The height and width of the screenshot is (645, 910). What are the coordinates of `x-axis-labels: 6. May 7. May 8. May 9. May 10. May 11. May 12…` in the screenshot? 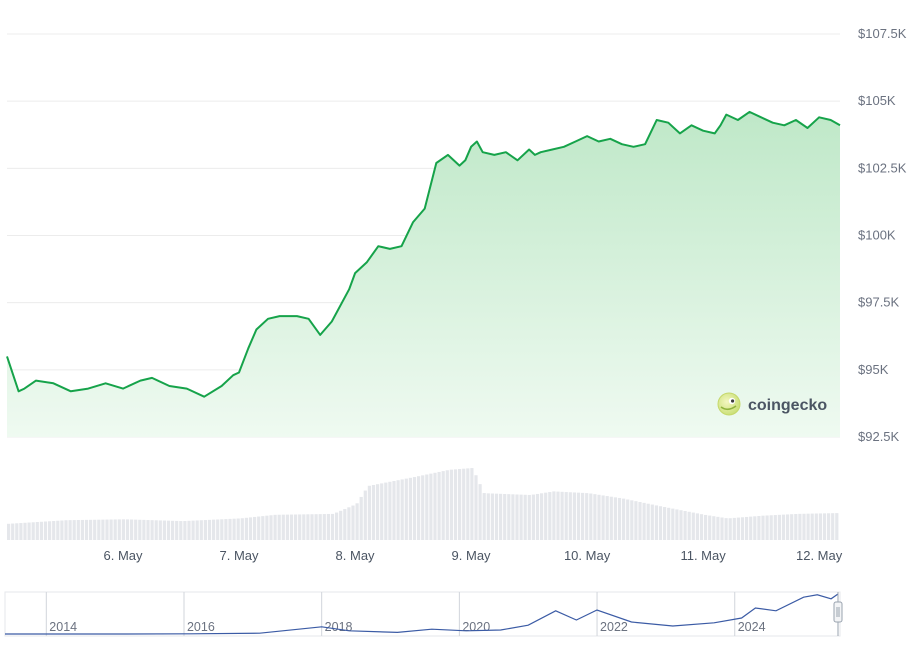 It's located at (473, 555).